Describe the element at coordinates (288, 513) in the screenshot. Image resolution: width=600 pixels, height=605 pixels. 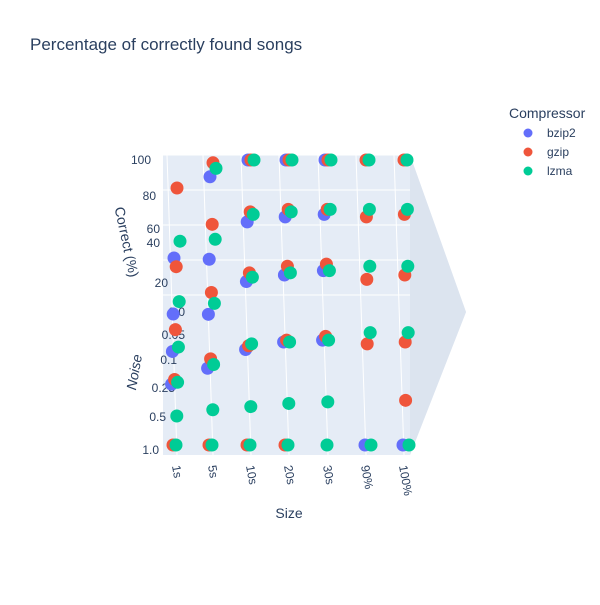
I see `x-axis-title: Size` at that location.